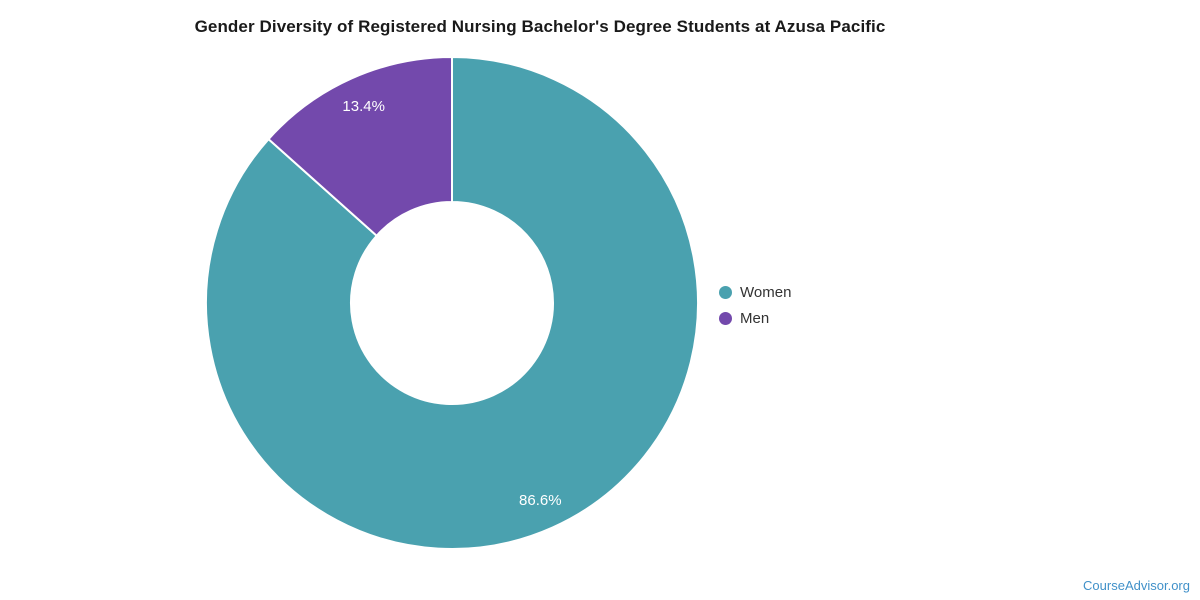 This screenshot has width=1200, height=600. Describe the element at coordinates (540, 500) in the screenshot. I see `data-label-women: 86.6%` at that location.